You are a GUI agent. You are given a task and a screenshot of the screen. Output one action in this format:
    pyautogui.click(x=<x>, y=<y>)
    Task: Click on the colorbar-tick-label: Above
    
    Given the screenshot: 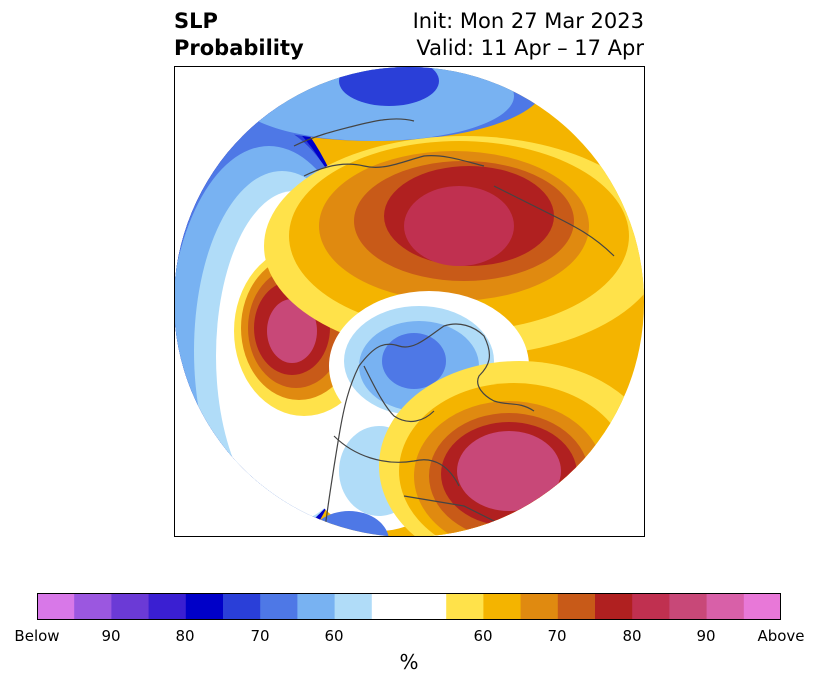 What is the action you would take?
    pyautogui.click(x=781, y=636)
    